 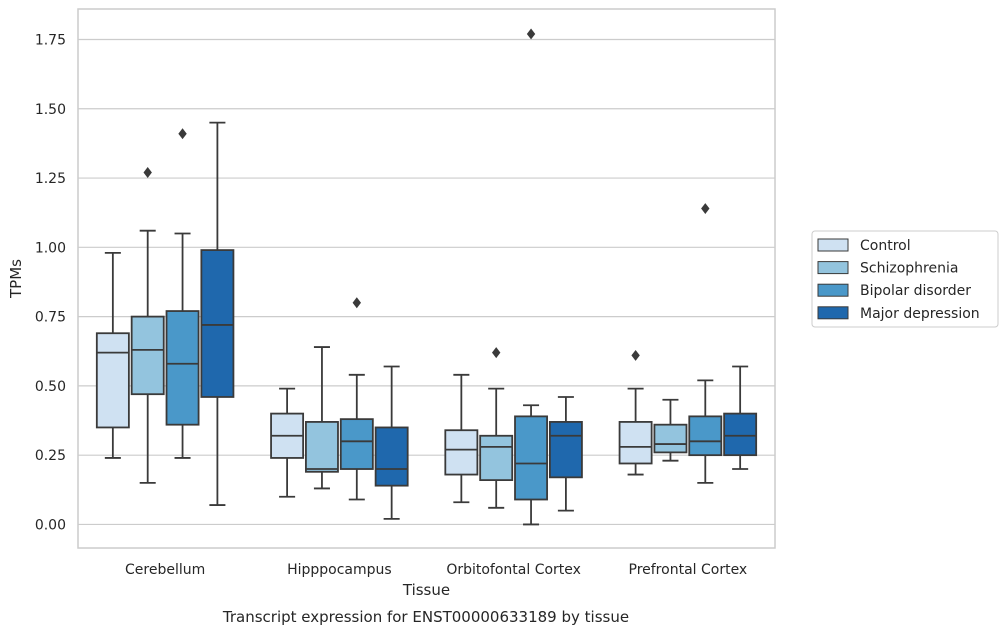 What do you see at coordinates (920, 314) in the screenshot?
I see `legend-label: Major depression` at bounding box center [920, 314].